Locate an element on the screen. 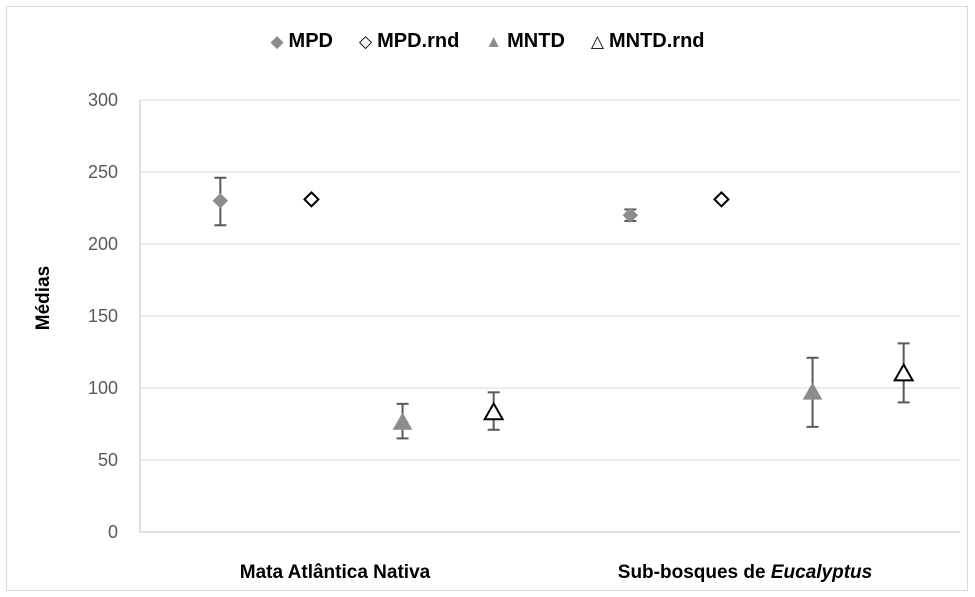 This screenshot has height=597, width=975. y-tick-label: 100 is located at coordinates (103, 388).